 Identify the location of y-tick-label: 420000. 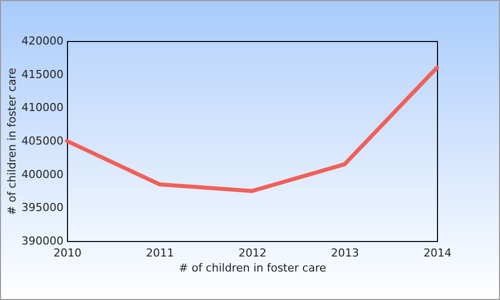
(43, 41).